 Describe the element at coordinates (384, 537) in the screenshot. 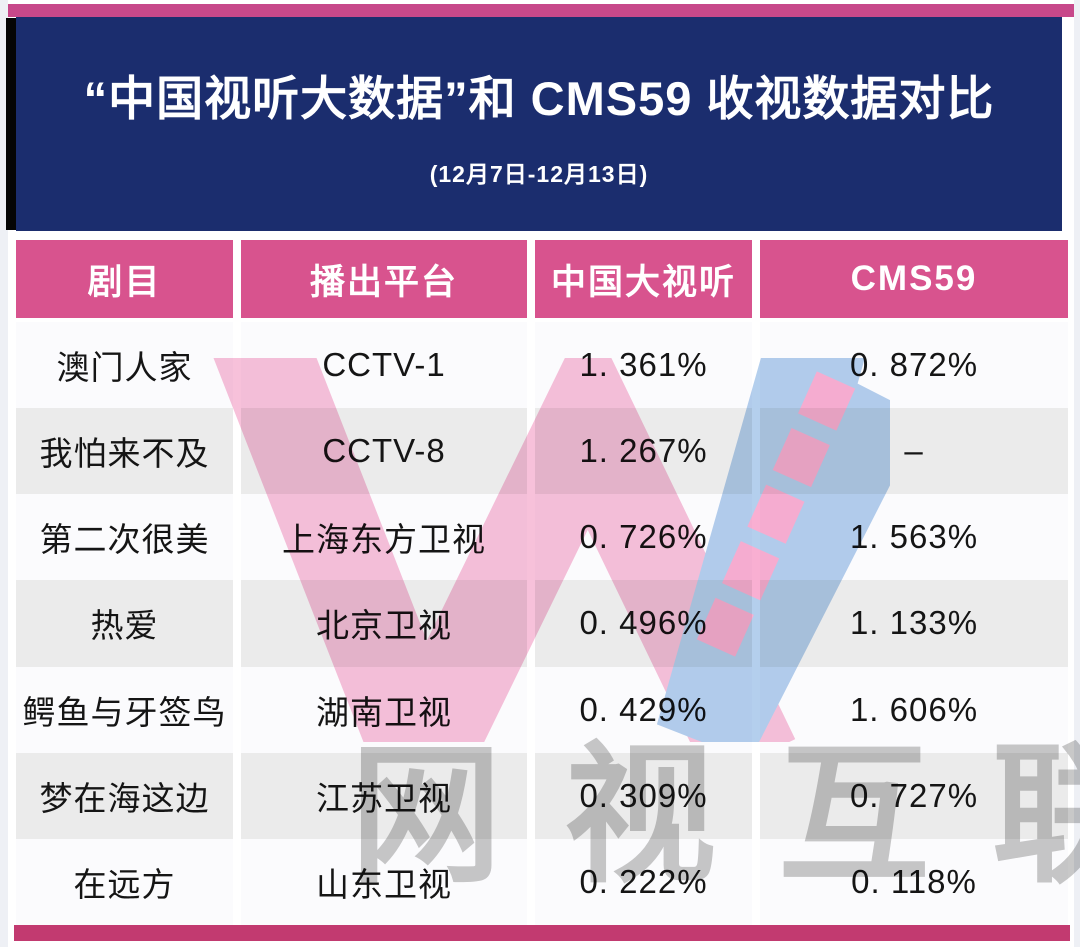

I see `cell-platform: 上海东方卫视` at that location.